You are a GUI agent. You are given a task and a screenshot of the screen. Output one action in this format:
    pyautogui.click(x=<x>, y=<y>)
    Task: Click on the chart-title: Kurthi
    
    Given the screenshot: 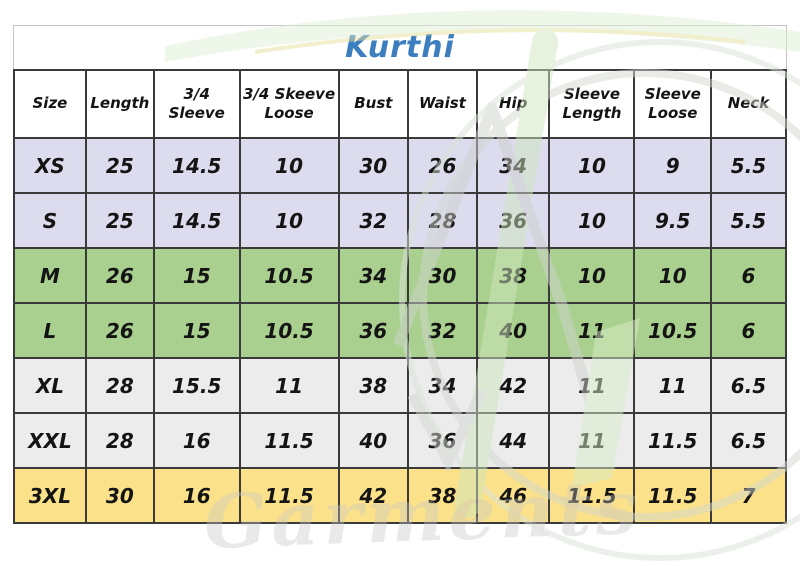 What is the action you would take?
    pyautogui.click(x=400, y=47)
    